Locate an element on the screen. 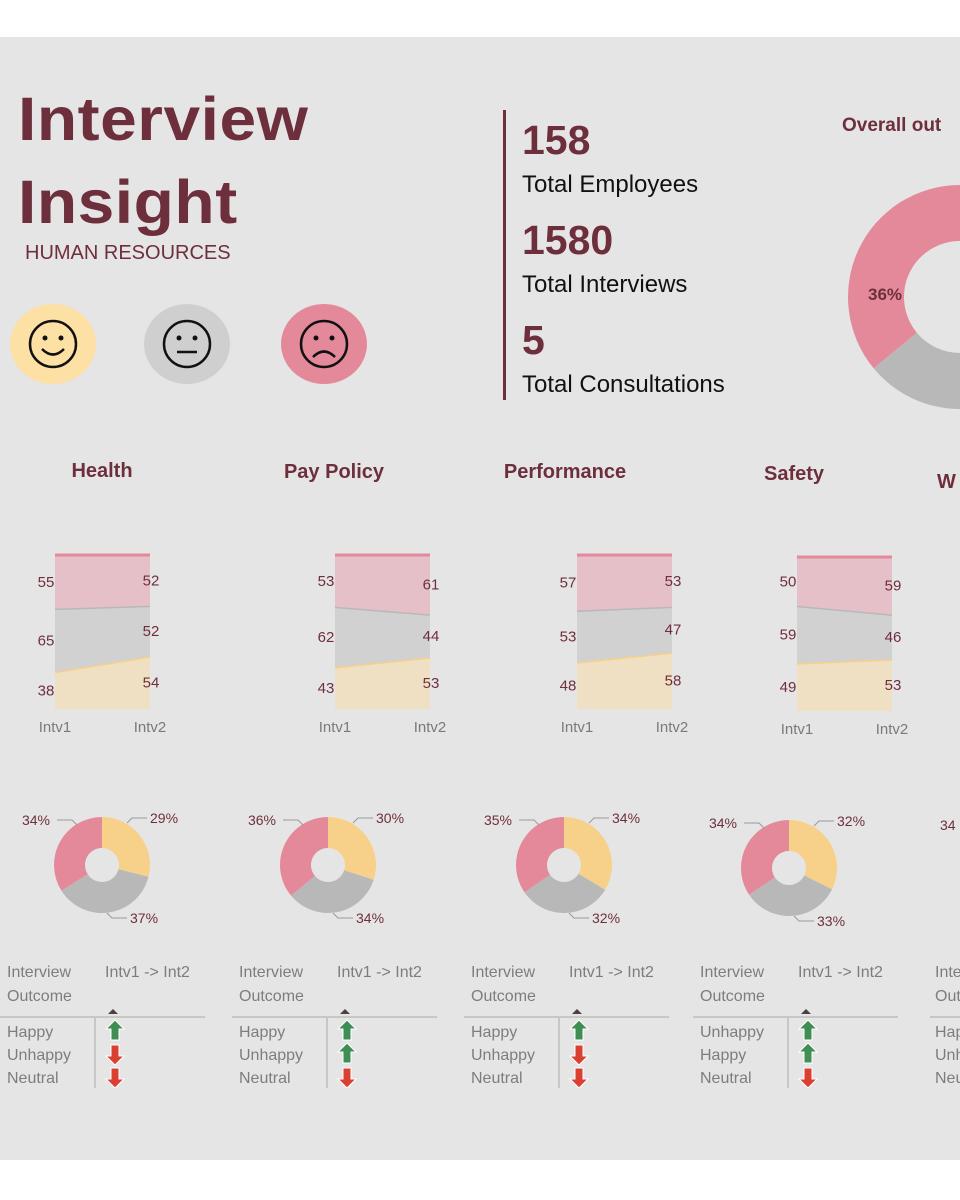 This screenshot has width=960, height=1200. page-subtitle: HUMAN RESOURCES is located at coordinates (128, 253).